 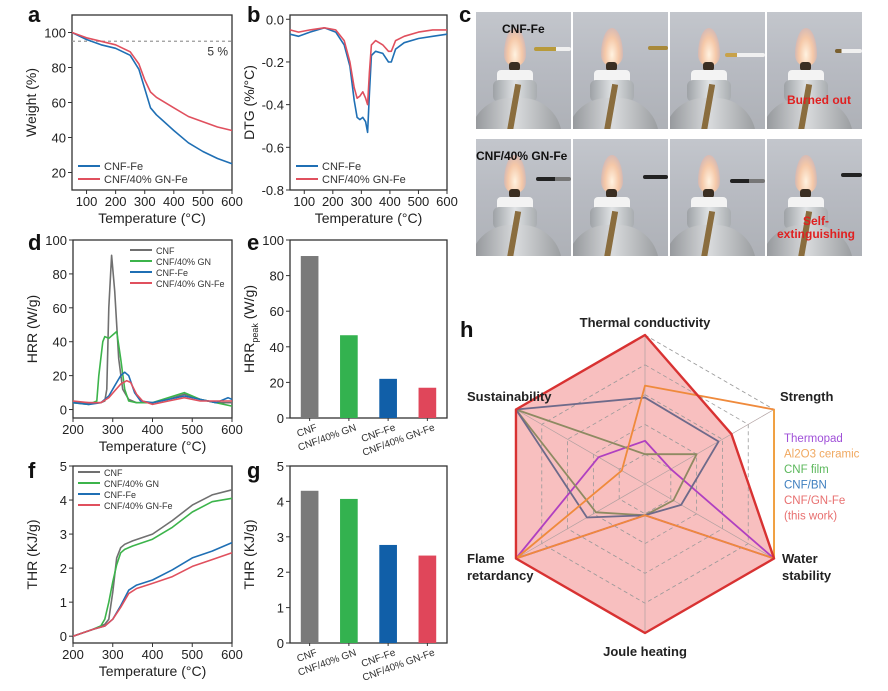 I want to click on y-axis-label-unit: (W/g), so click(x=249, y=304).